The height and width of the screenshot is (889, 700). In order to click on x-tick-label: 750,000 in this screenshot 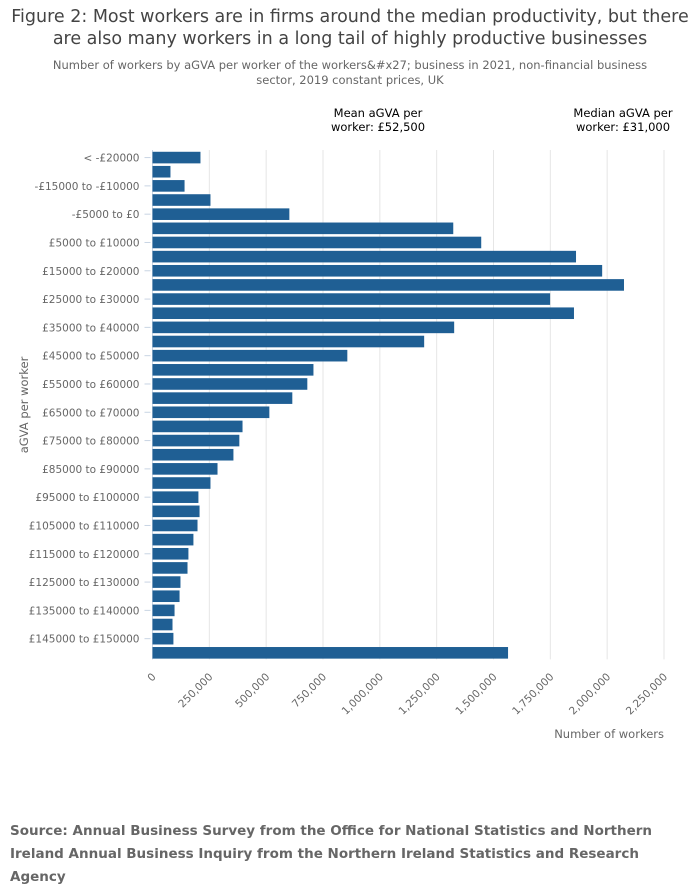, I will do `click(309, 690)`.